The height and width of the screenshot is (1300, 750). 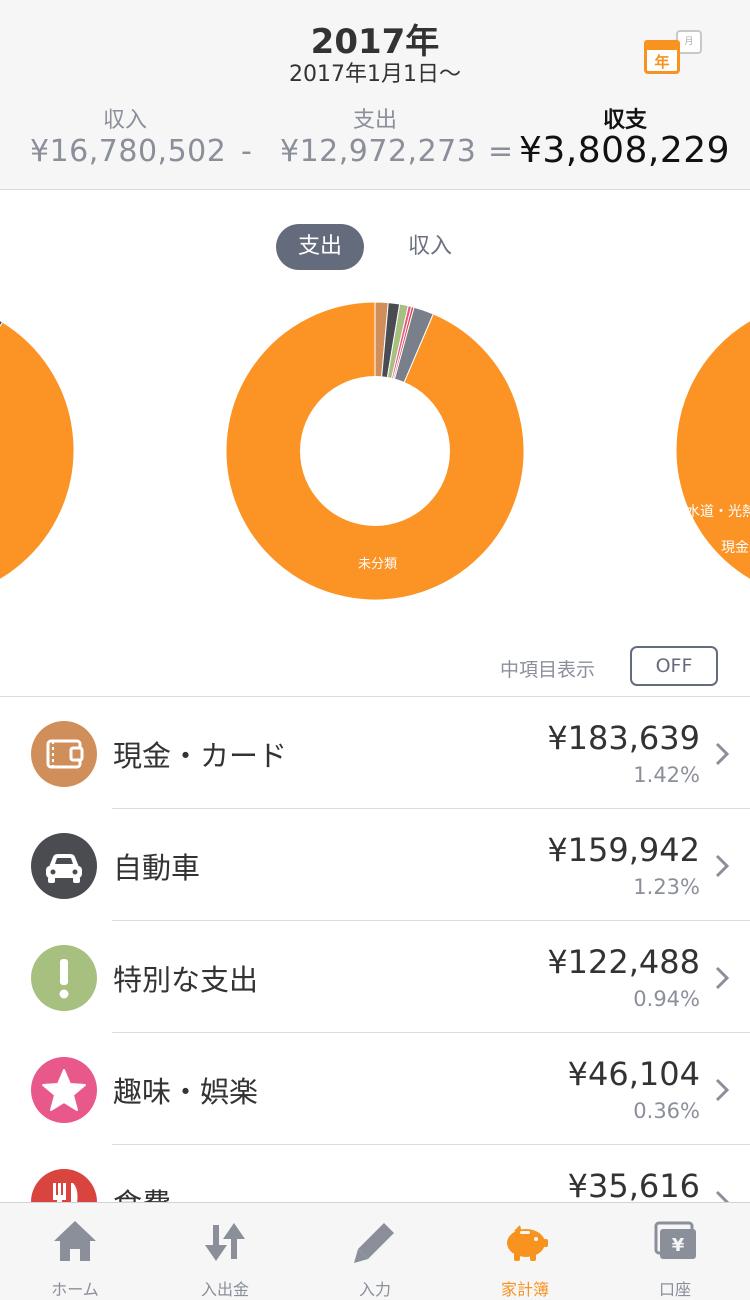 What do you see at coordinates (375, 42) in the screenshot?
I see `year-title: 2017年` at bounding box center [375, 42].